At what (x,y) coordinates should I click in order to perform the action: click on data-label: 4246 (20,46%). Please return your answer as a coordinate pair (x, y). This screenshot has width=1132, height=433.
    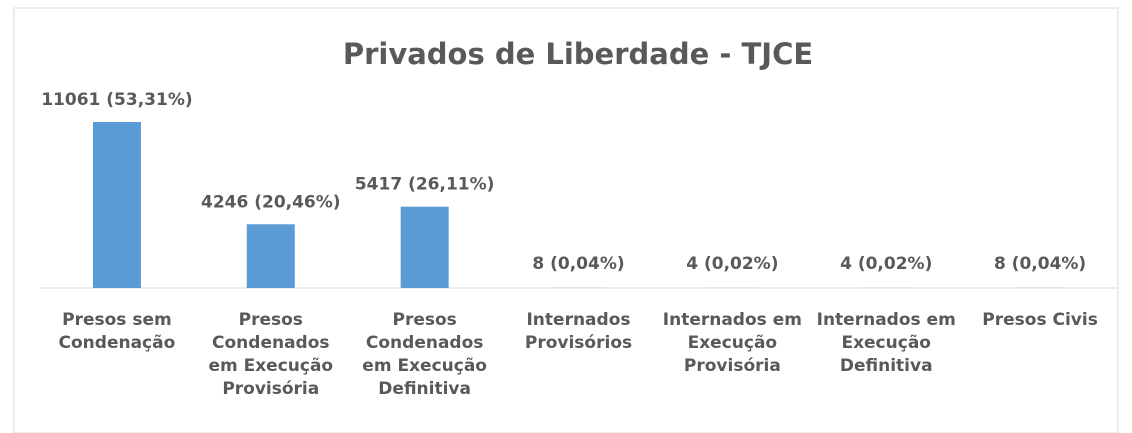
    Looking at the image, I should click on (271, 202).